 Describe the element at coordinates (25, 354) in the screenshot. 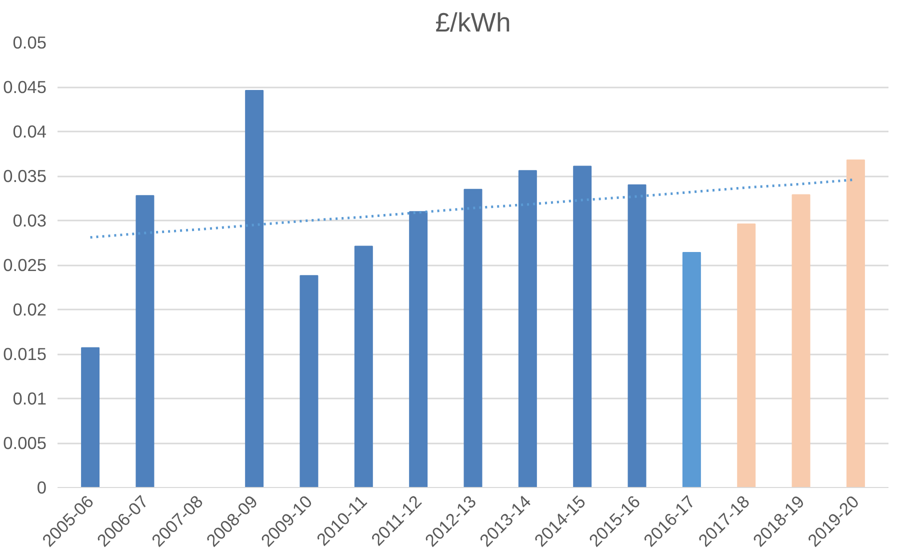

I see `y-tick-label: 0.015` at that location.